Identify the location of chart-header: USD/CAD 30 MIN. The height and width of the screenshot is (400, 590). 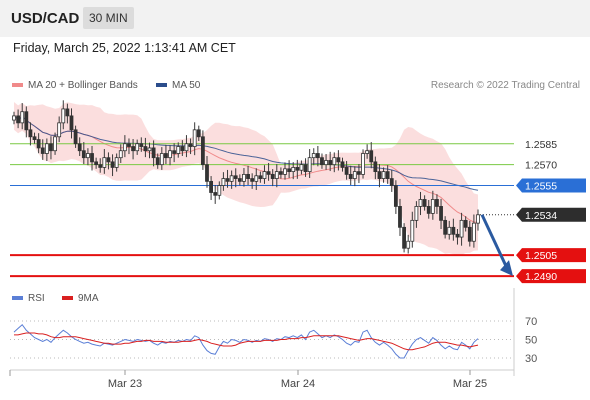
(295, 18).